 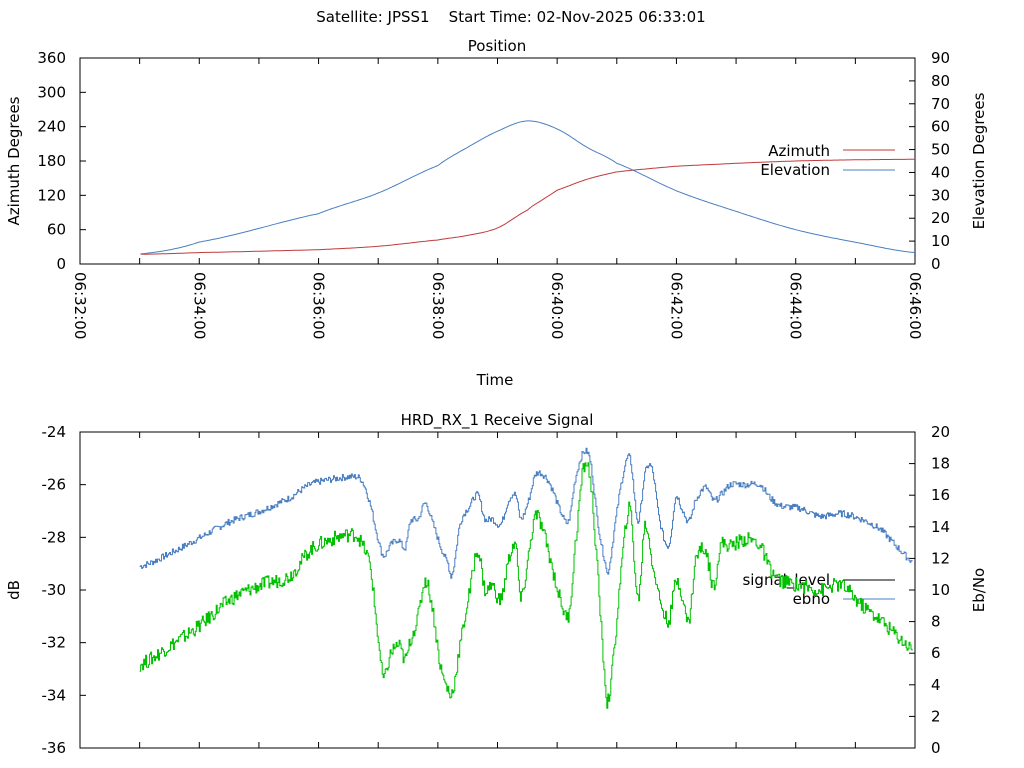 I want to click on position-legend: Azimuth Elevation, so click(x=827, y=160).